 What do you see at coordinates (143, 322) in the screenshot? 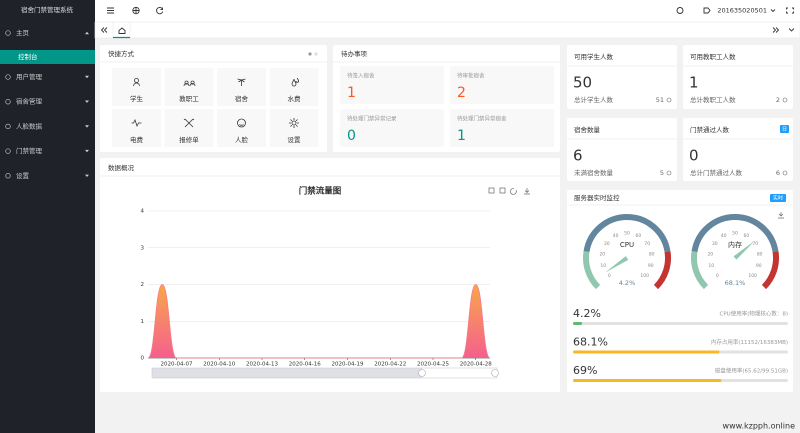
I see `y-tick-label: 1` at bounding box center [143, 322].